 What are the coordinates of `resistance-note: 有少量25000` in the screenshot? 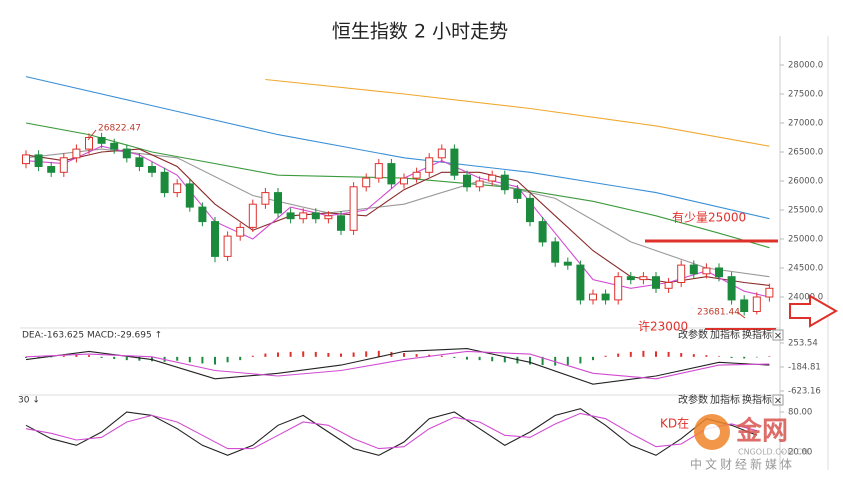 It's located at (709, 218).